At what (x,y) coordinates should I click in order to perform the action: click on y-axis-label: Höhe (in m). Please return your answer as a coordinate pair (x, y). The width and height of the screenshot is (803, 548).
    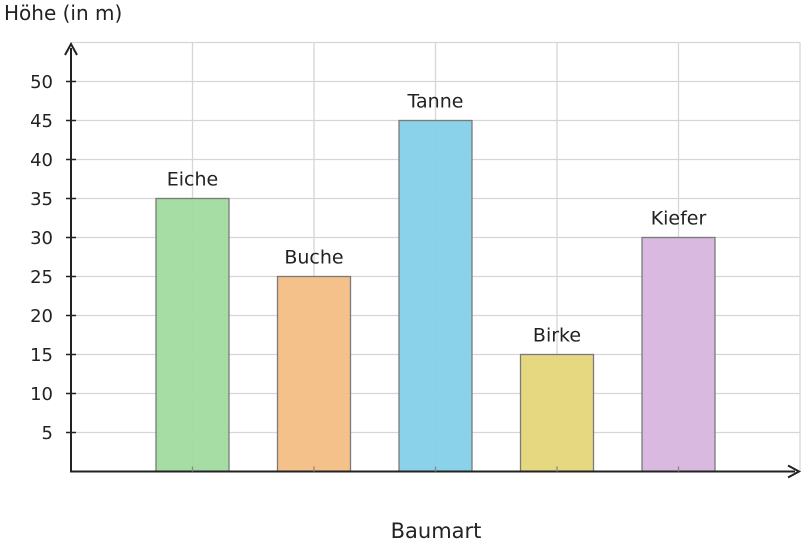
    Looking at the image, I should click on (63, 13).